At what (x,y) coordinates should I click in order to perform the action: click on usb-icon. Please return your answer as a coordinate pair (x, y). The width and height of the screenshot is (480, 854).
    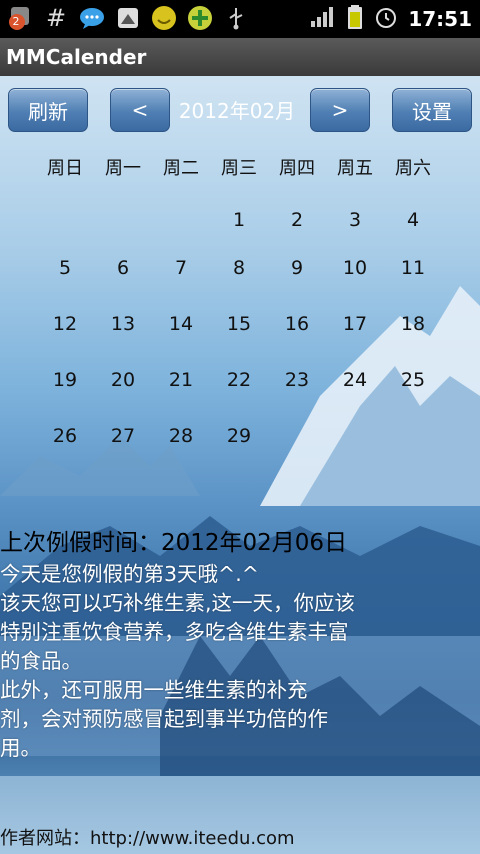
    Looking at the image, I should click on (236, 18).